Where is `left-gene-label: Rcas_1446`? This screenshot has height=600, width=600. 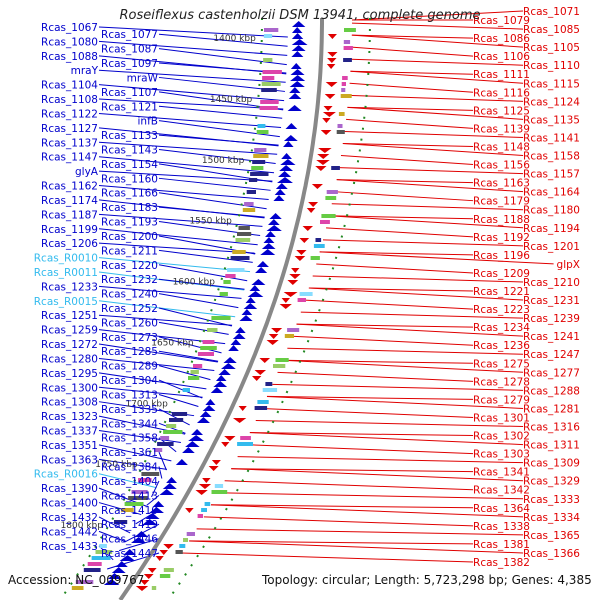 left-gene-label: Rcas_1446 is located at coordinates (129, 540).